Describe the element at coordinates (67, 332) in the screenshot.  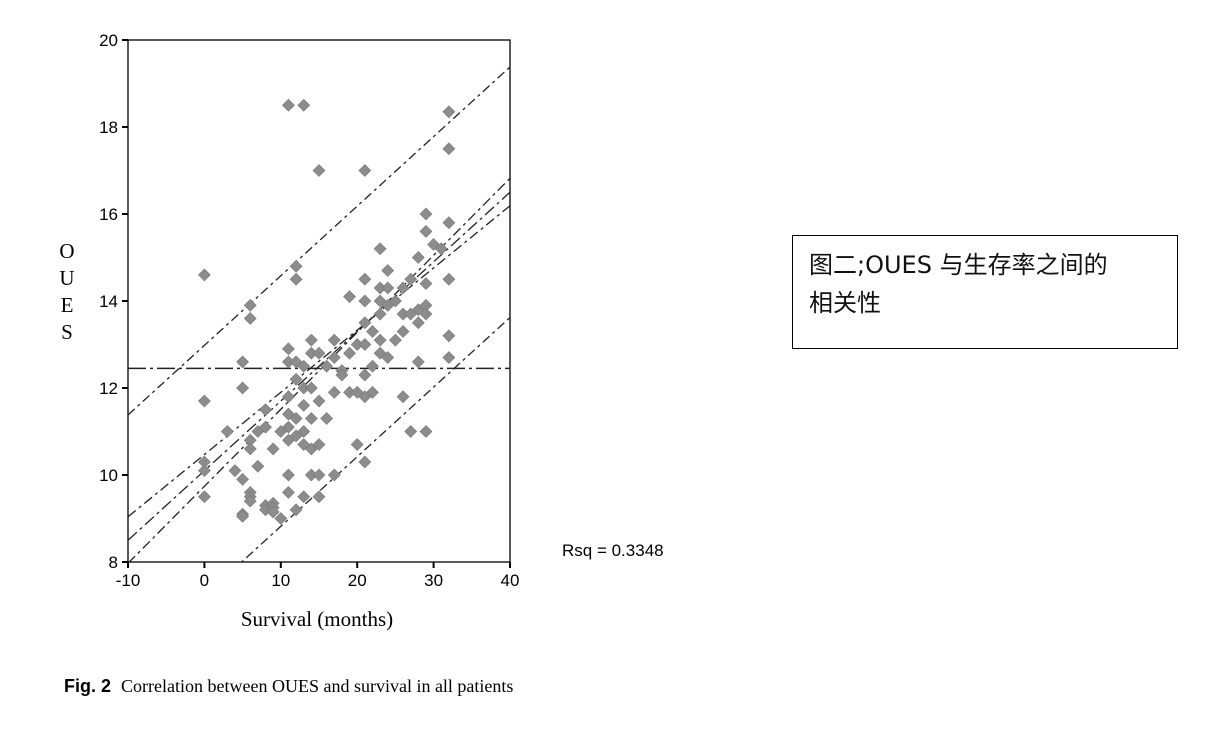
I see `y-axis-title-letter: S` at that location.